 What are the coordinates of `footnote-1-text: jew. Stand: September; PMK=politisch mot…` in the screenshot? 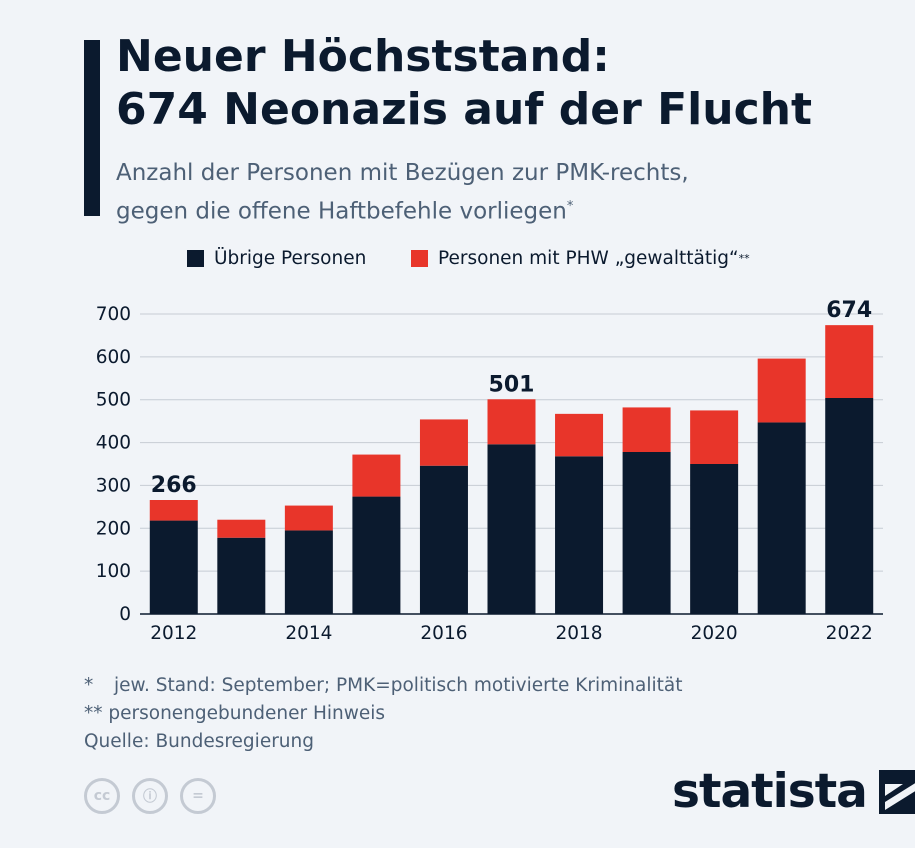 It's located at (398, 685).